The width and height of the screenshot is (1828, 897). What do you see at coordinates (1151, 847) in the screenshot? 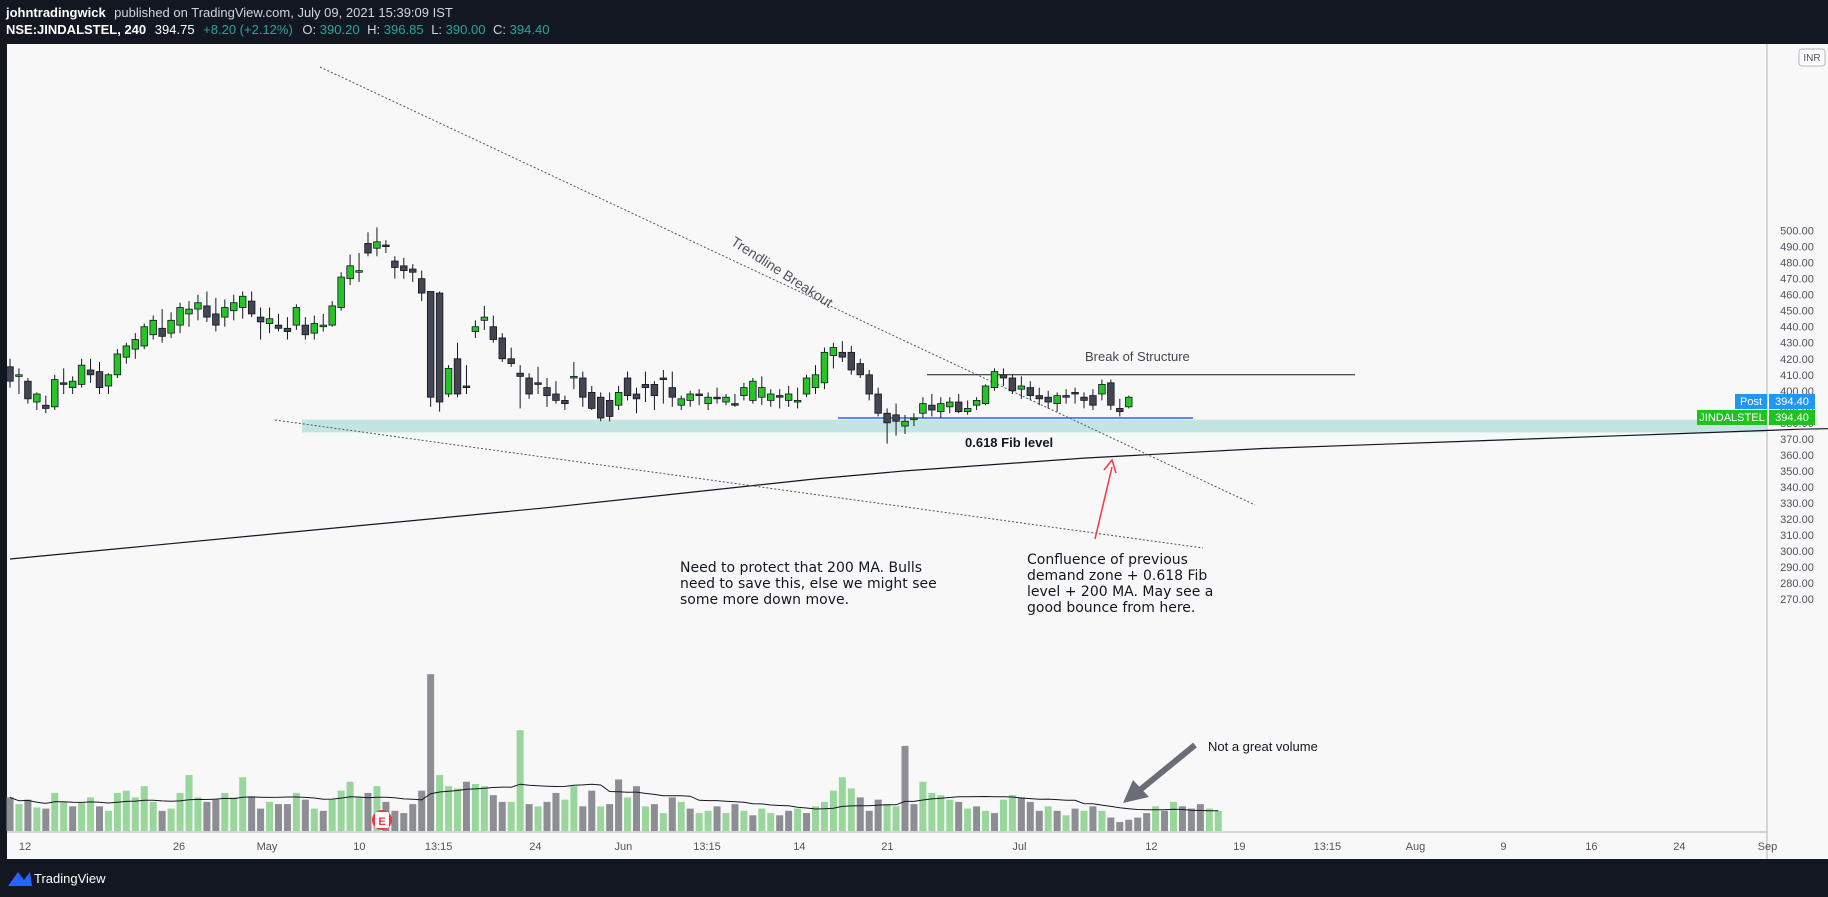
I see `time-tick-label: 12` at bounding box center [1151, 847].